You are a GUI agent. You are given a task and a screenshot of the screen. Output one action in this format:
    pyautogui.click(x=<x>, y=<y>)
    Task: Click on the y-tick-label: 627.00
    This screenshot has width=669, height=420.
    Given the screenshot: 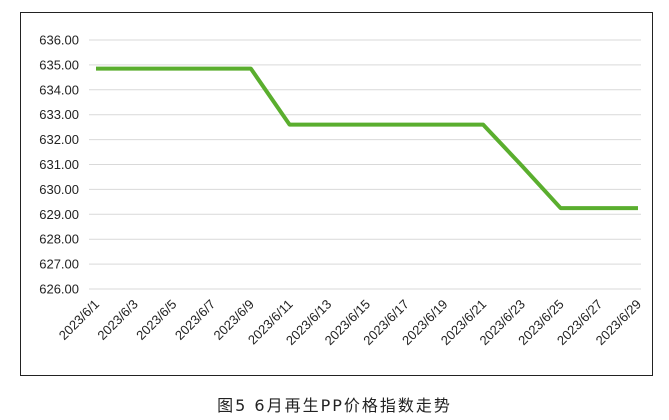 What is the action you would take?
    pyautogui.click(x=59, y=264)
    